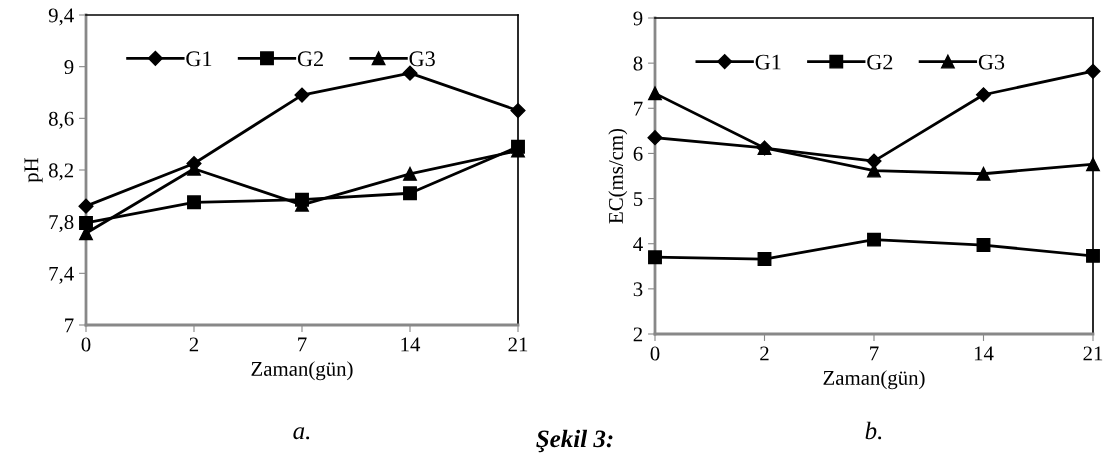 The width and height of the screenshot is (1105, 455). Describe the element at coordinates (33, 170) in the screenshot. I see `y-axis-title: pH` at that location.